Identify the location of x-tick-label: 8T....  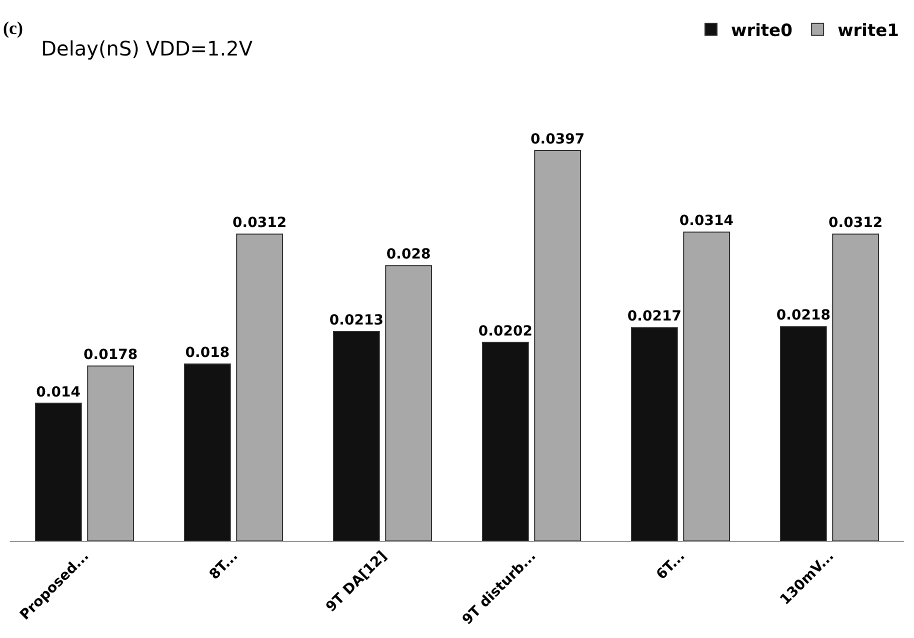
(224, 565).